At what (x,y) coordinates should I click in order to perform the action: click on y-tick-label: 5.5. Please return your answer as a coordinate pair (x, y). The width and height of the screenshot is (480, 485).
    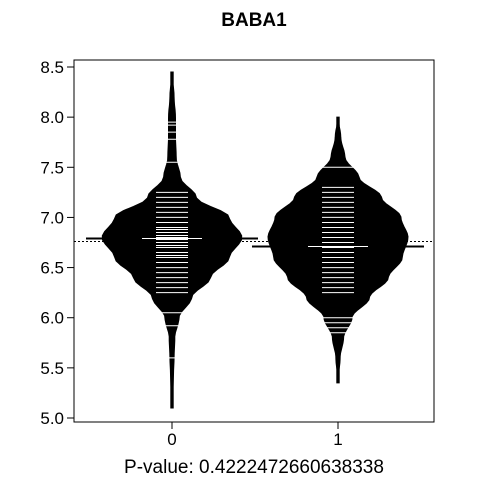
    Looking at the image, I should click on (52, 368).